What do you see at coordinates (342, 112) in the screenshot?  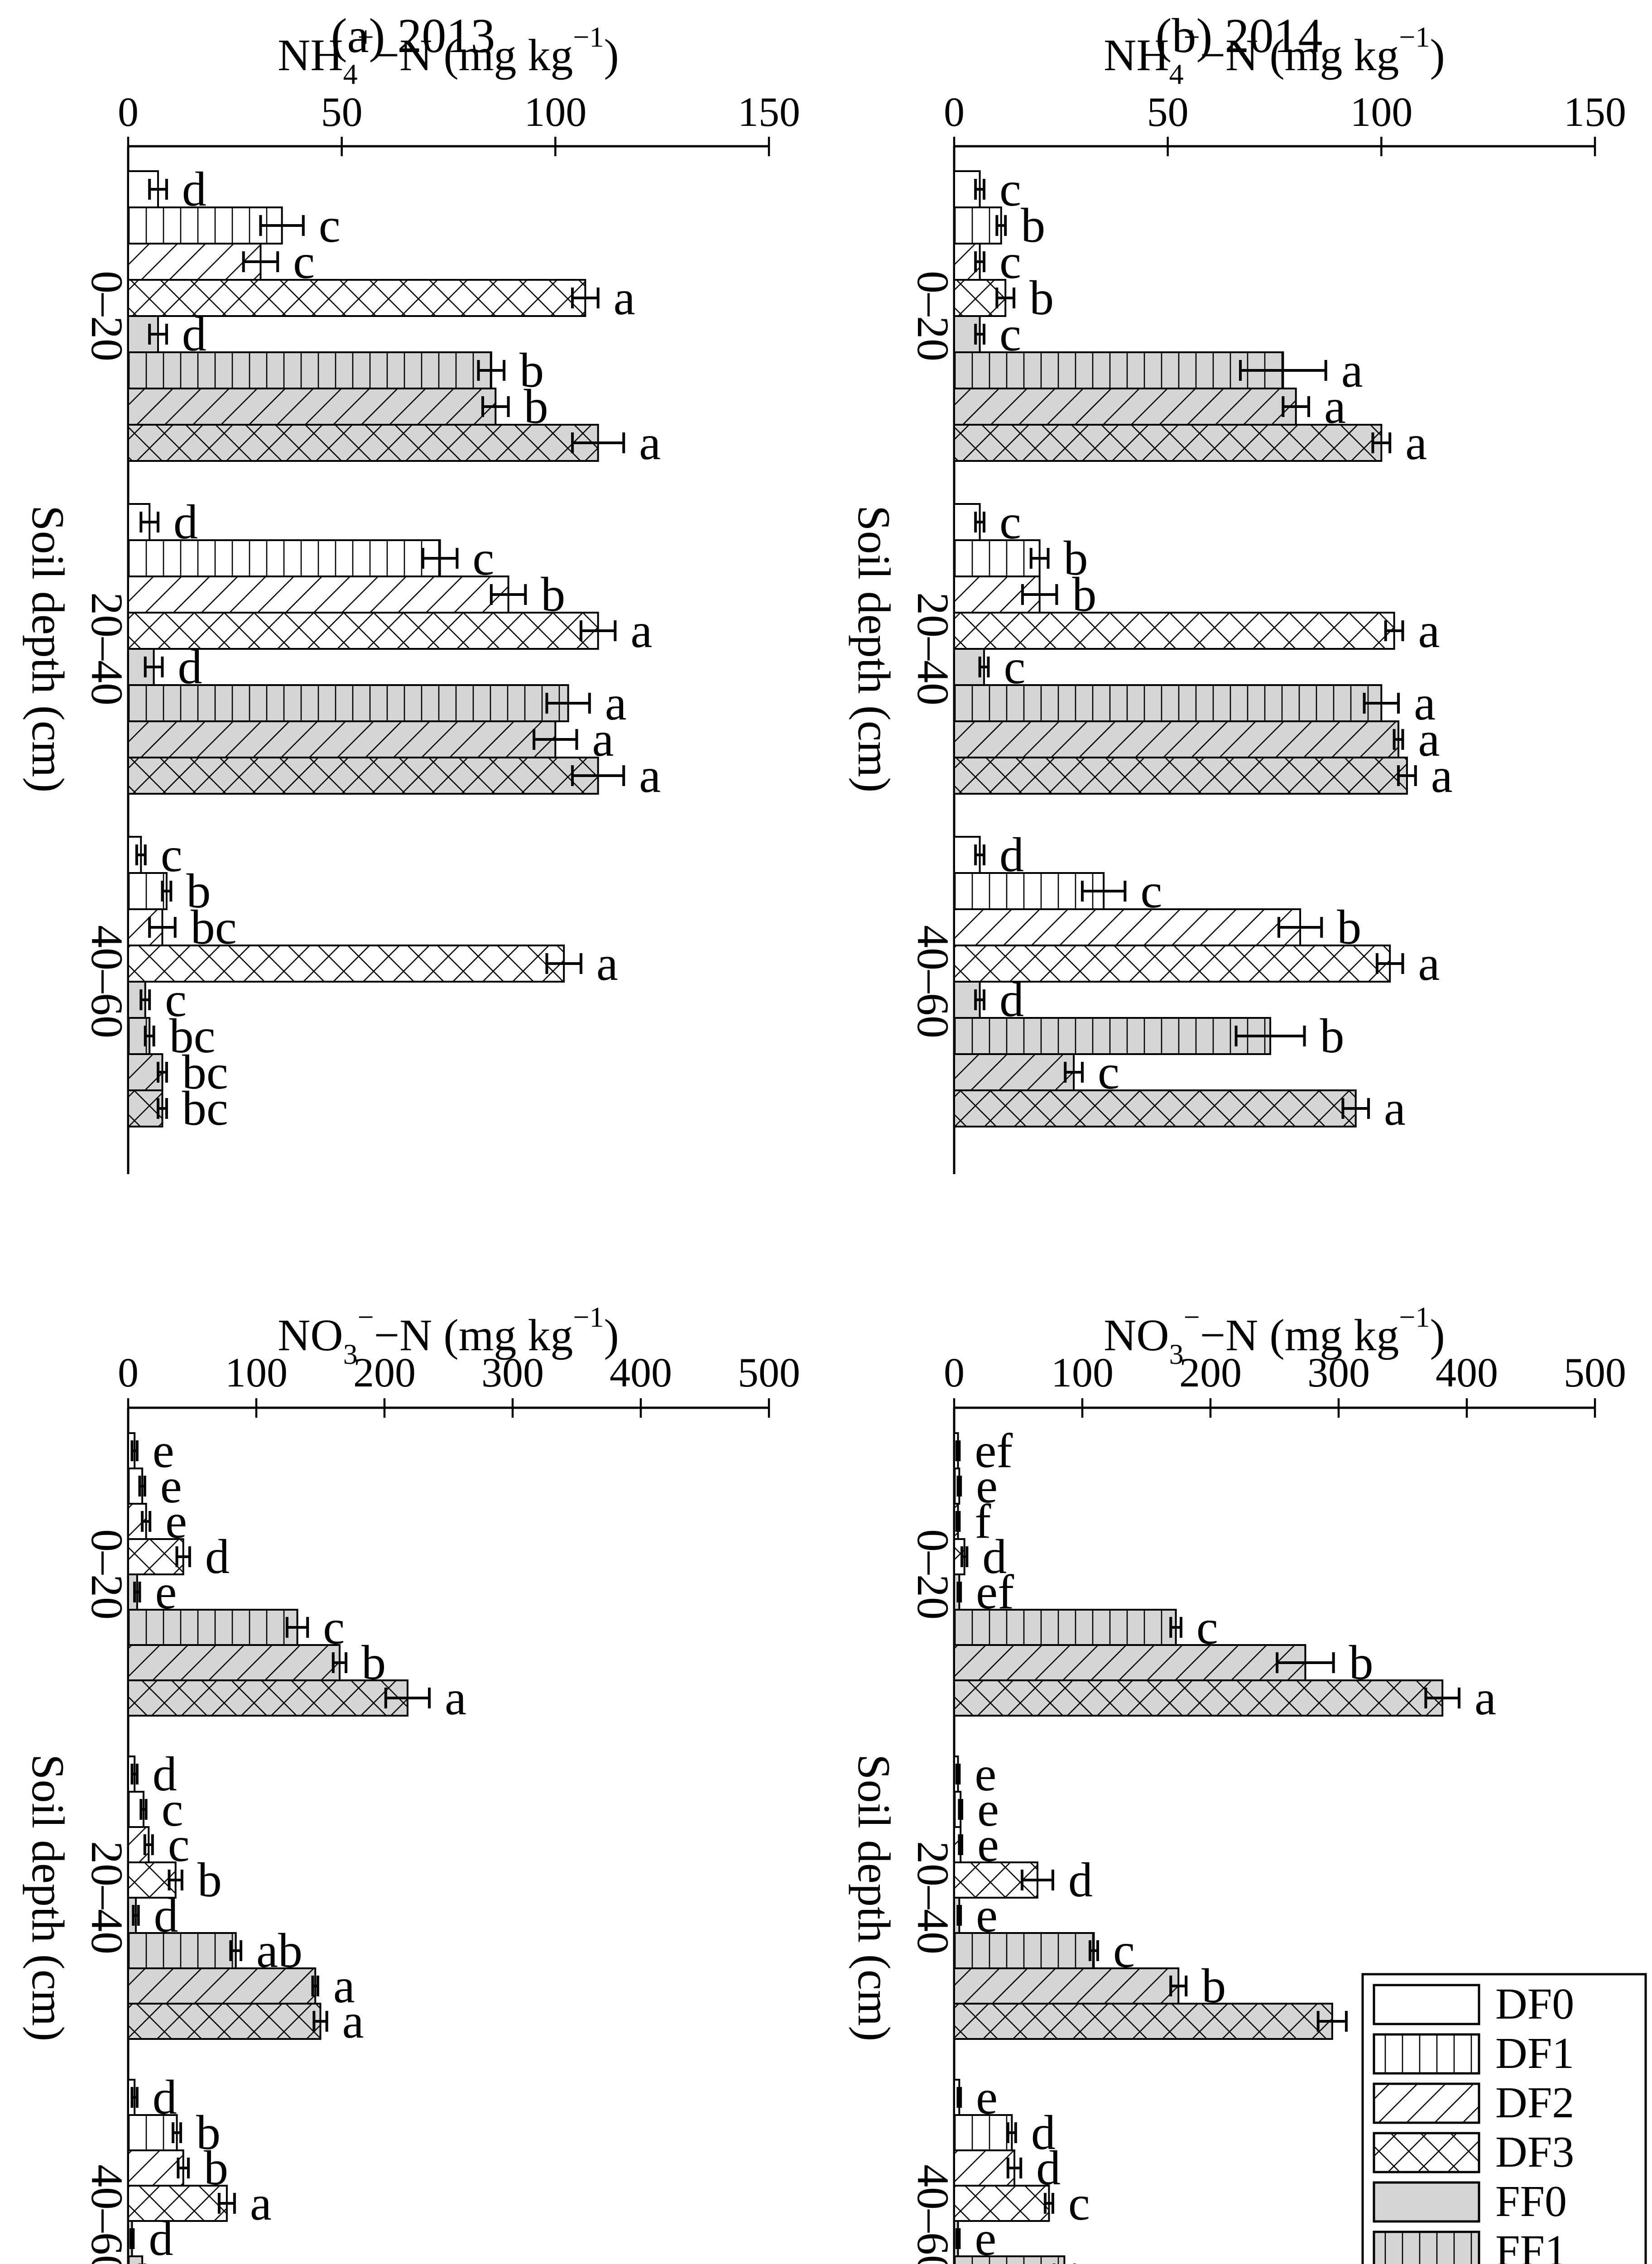 I see `x-tick-label: 50` at bounding box center [342, 112].